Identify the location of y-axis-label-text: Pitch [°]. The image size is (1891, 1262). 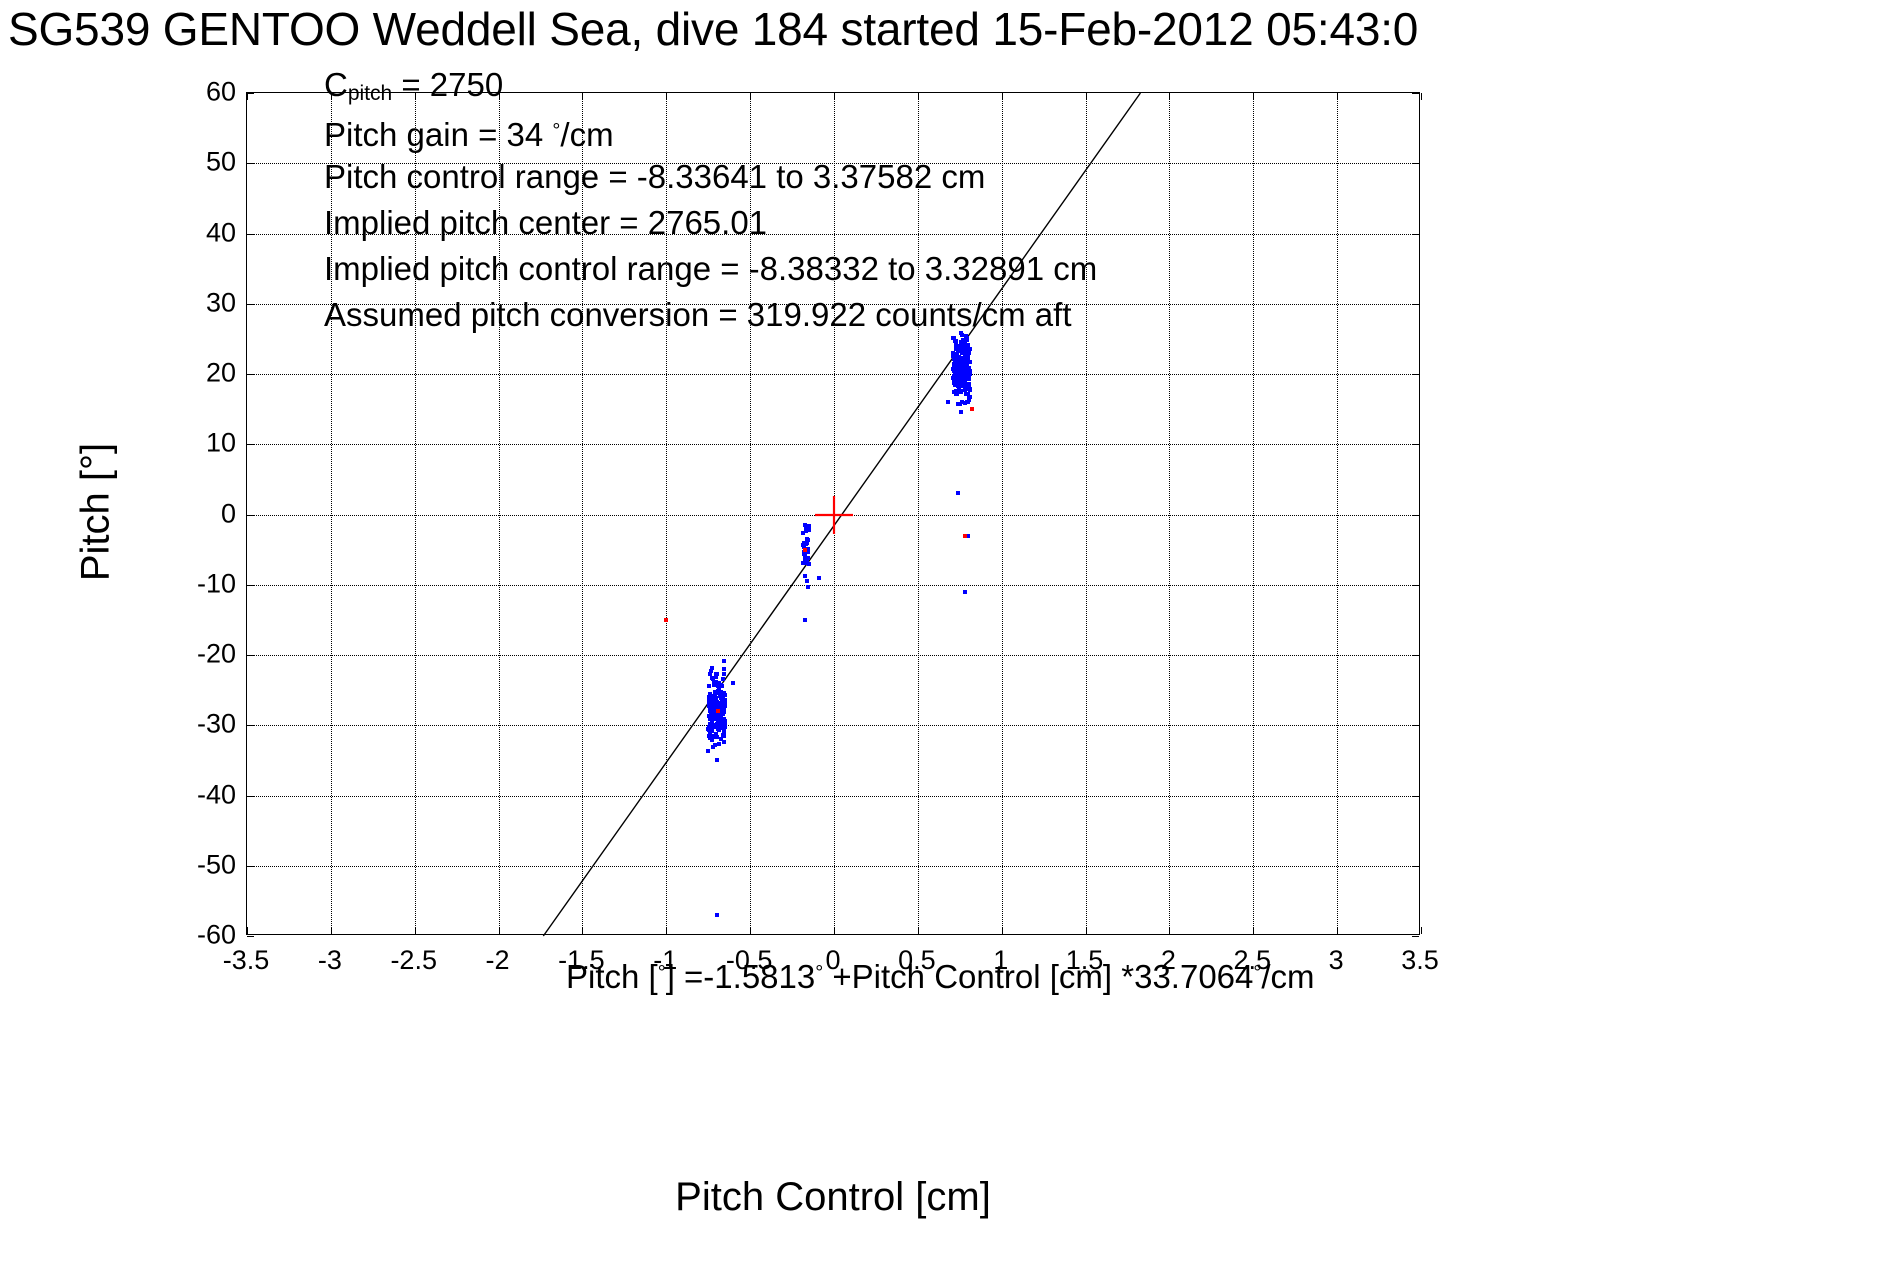
(95, 512).